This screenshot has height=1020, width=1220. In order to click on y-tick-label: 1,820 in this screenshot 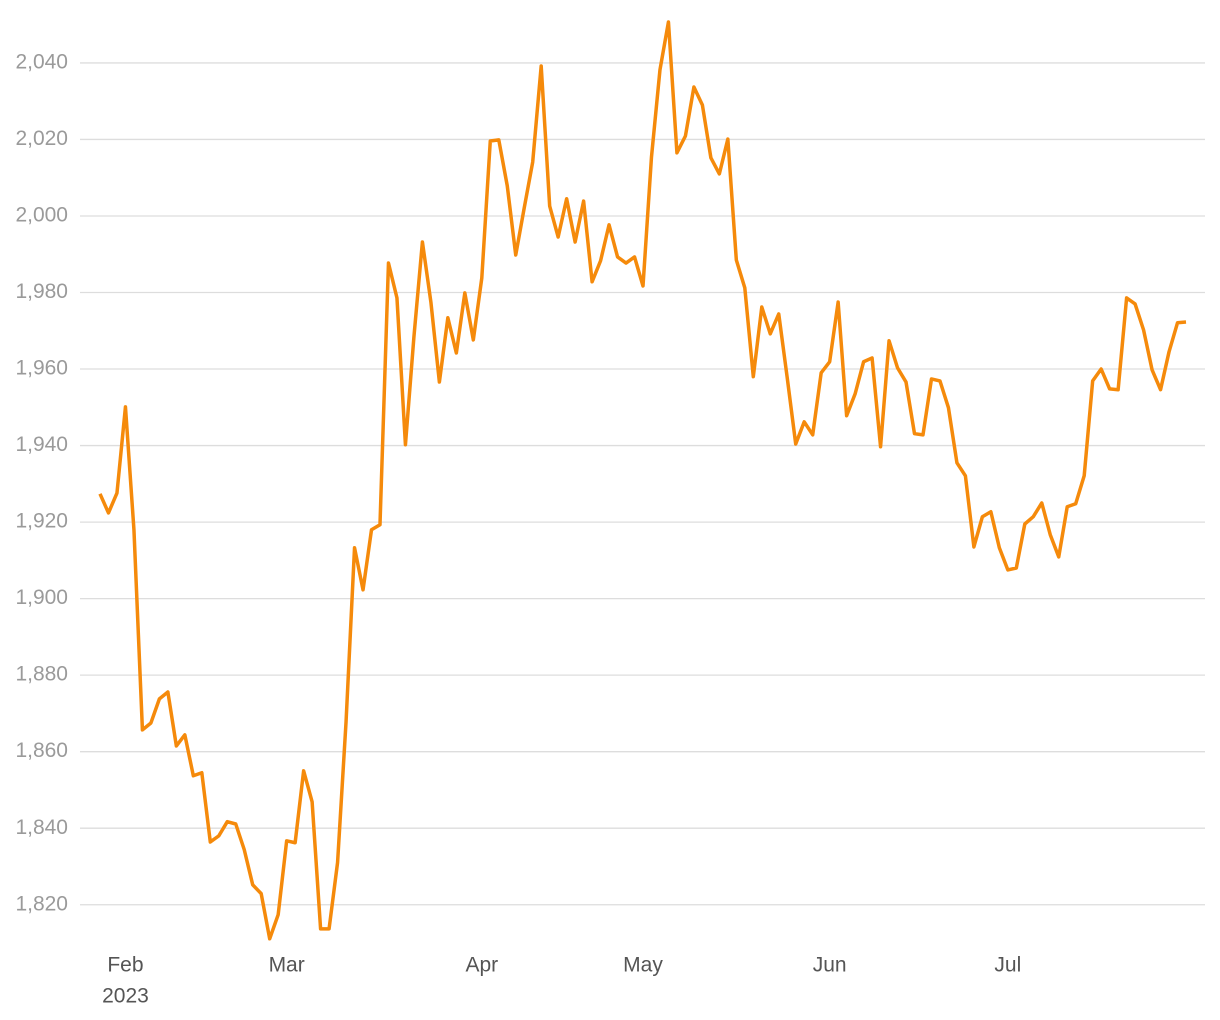, I will do `click(41, 903)`.